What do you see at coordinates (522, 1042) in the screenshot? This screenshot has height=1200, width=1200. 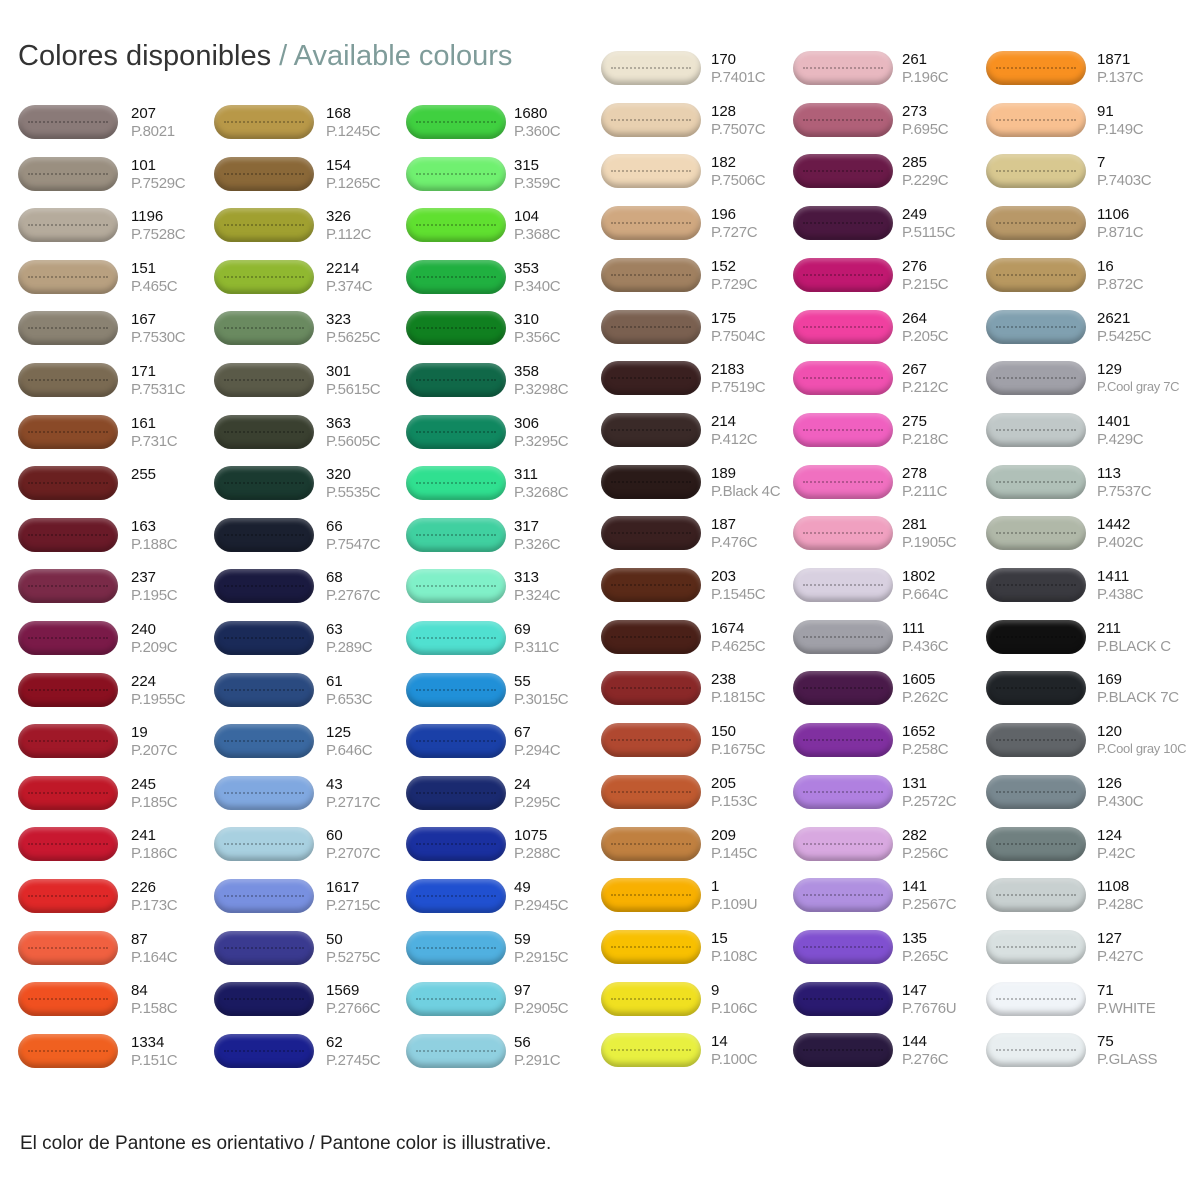 I see `color-code: 56` at bounding box center [522, 1042].